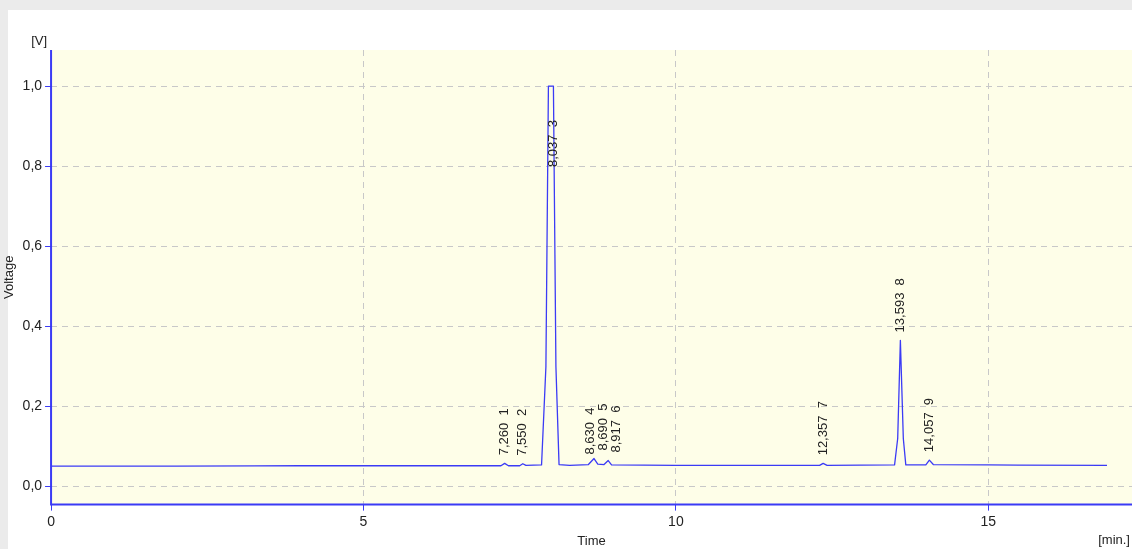 Image resolution: width=1132 pixels, height=549 pixels. I want to click on y-tick-label: 0,6, so click(32, 245).